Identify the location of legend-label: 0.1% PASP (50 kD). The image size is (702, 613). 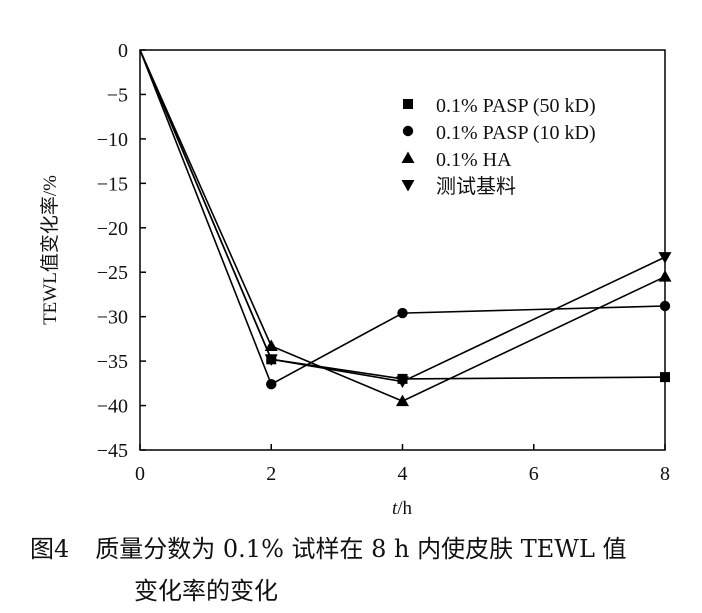
(516, 106).